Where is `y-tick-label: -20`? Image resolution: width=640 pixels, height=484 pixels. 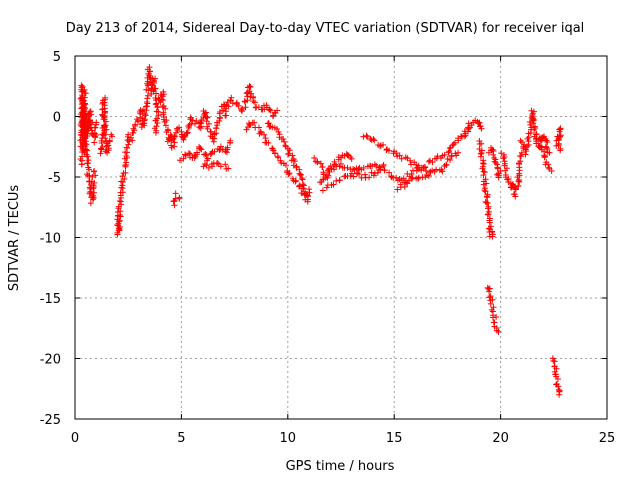 y-tick-label: -20 is located at coordinates (50, 360).